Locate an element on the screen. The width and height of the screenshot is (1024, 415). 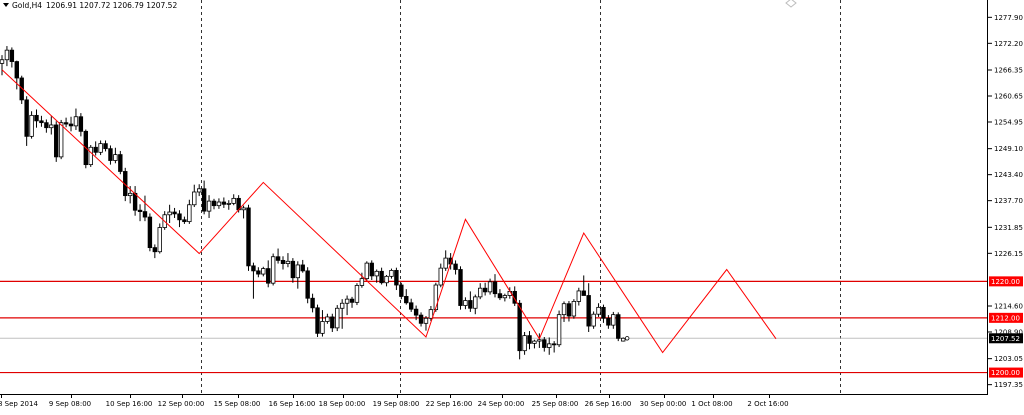
time-tick-label: 12 Sep 00:00 is located at coordinates (181, 404).